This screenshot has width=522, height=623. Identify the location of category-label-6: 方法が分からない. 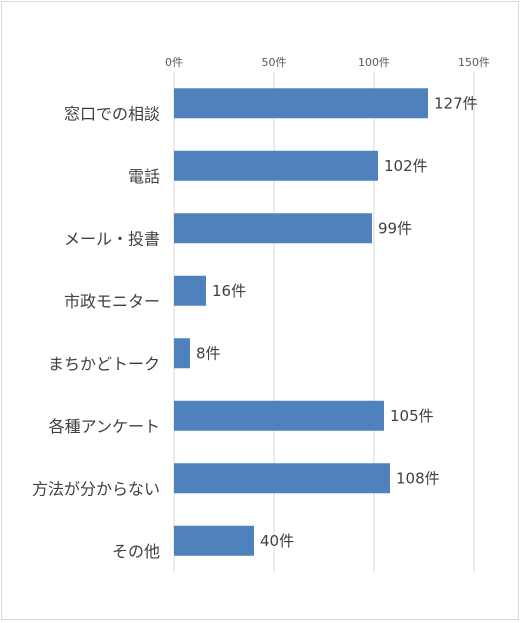
(96, 488).